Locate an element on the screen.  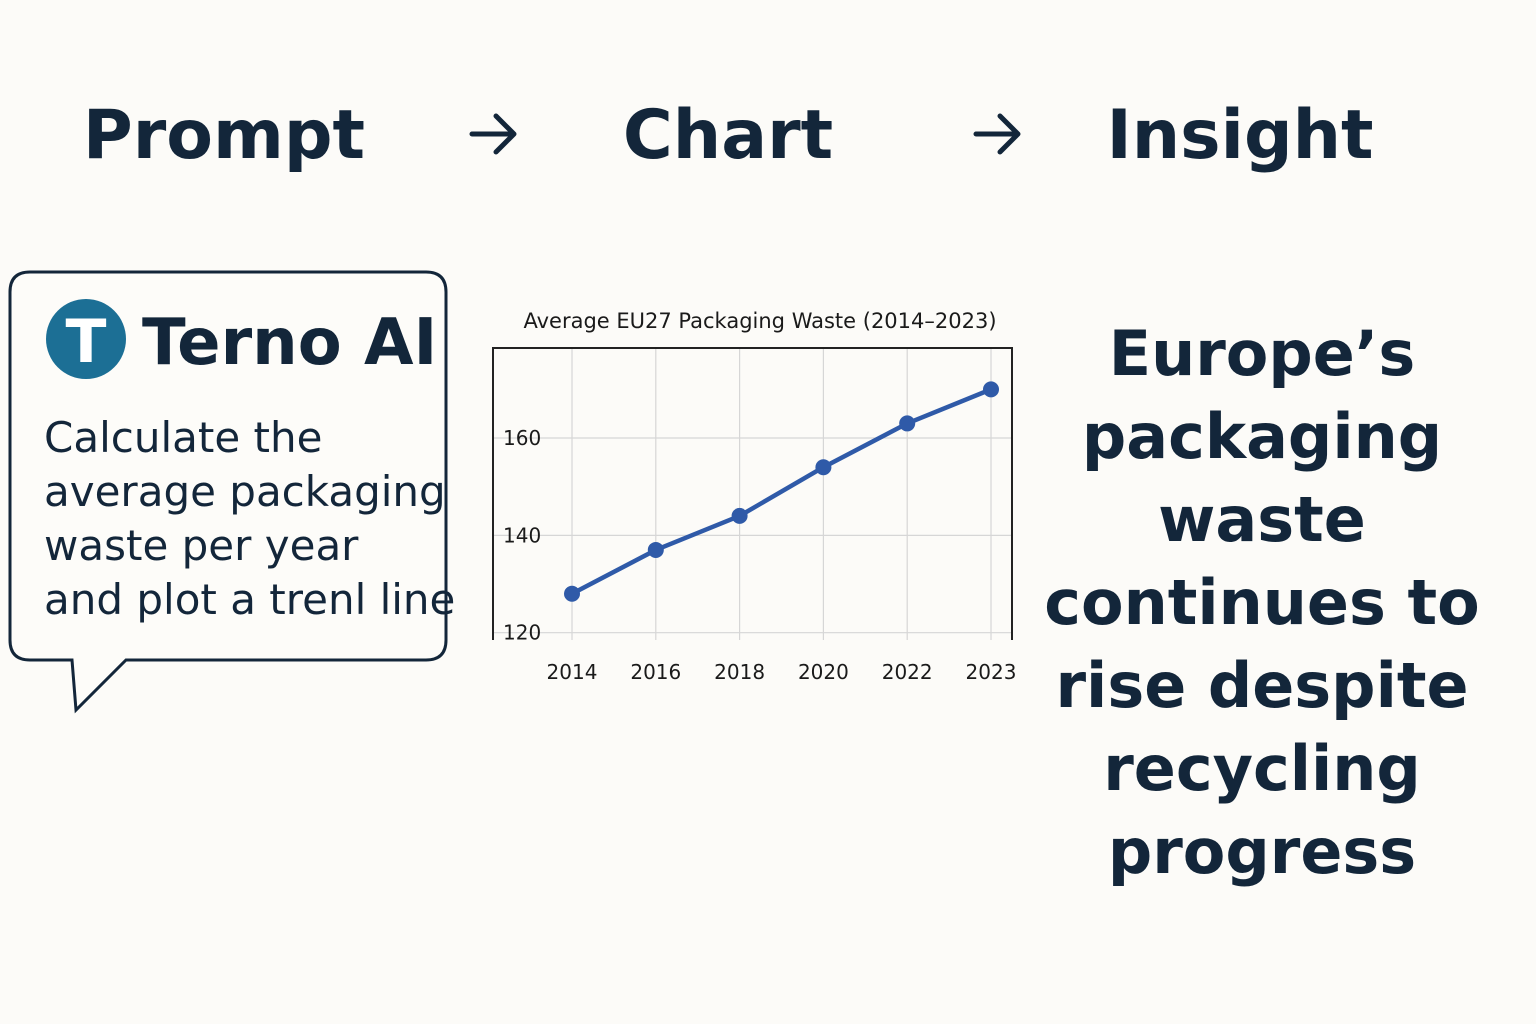
prompt-line: Calculate the is located at coordinates (183, 437).